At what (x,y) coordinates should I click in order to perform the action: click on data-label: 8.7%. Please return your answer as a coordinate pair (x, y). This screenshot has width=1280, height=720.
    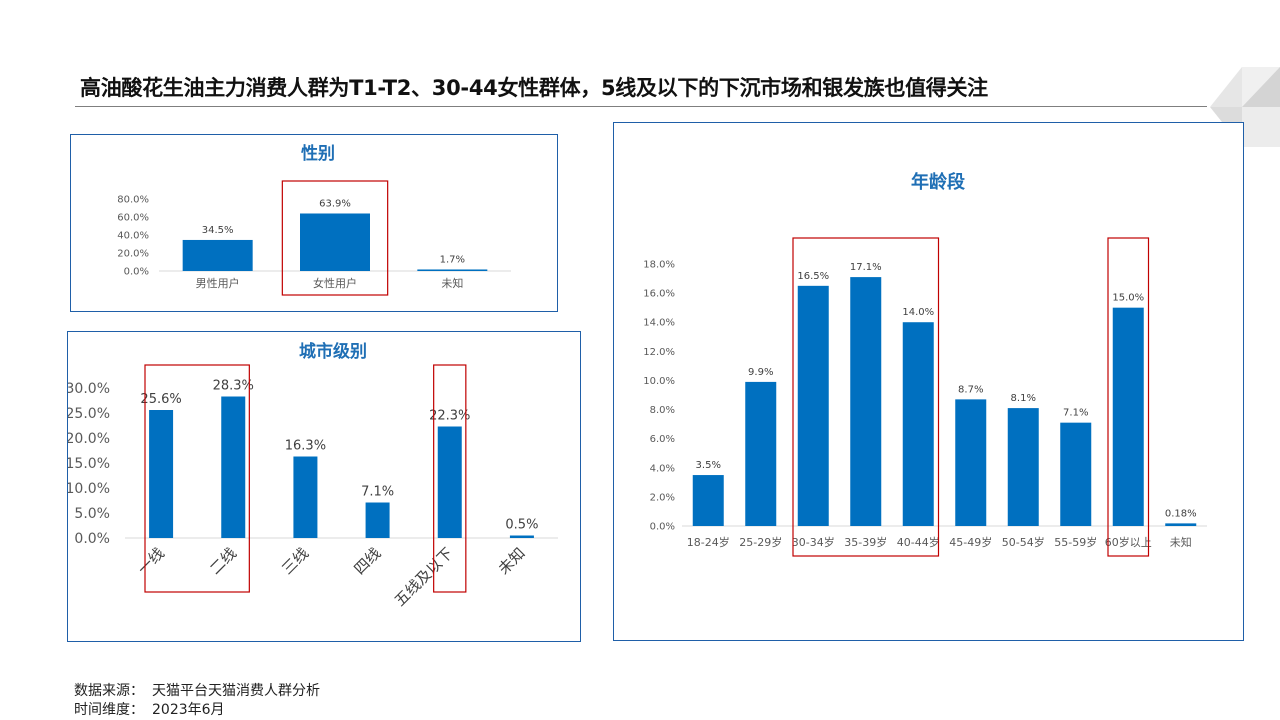
    Looking at the image, I should click on (970, 389).